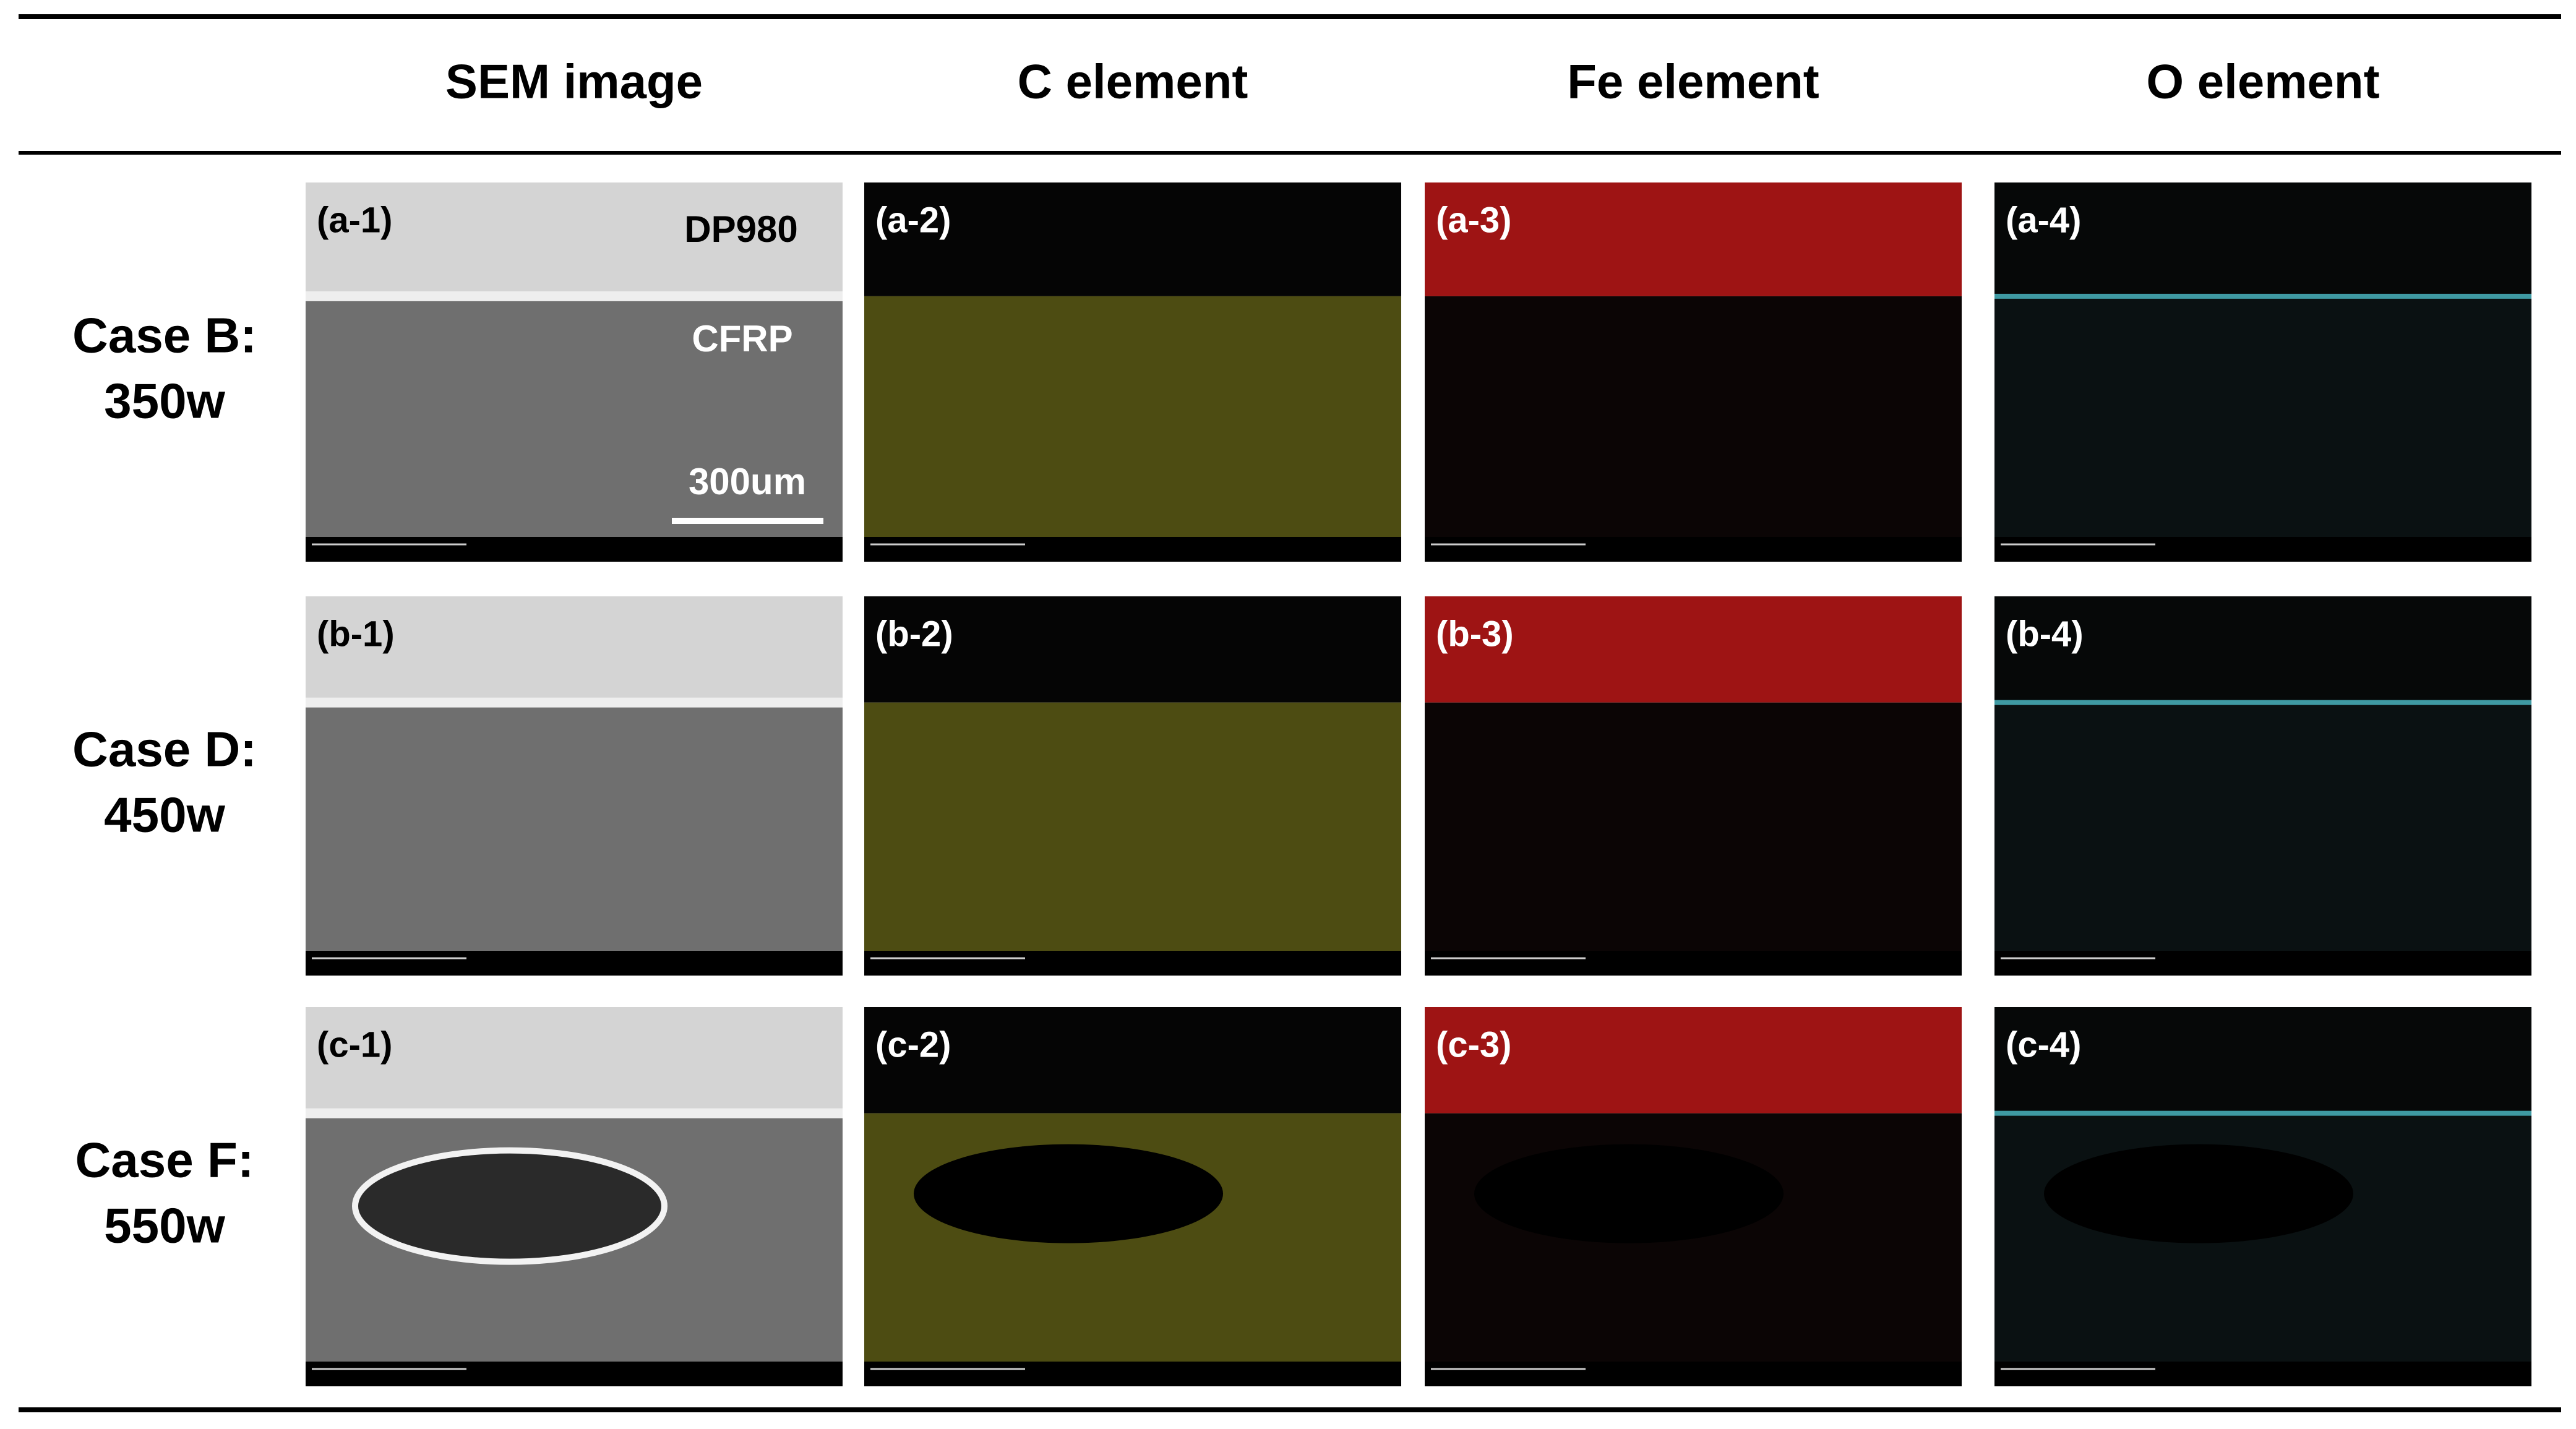 This screenshot has height=1429, width=2576. What do you see at coordinates (2262, 81) in the screenshot?
I see `column-header: O element` at bounding box center [2262, 81].